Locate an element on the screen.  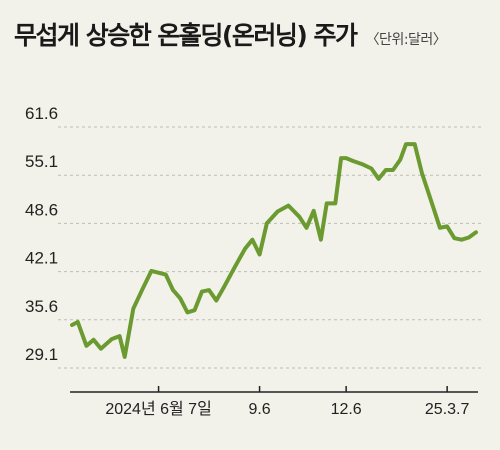
y-tick-label: 42.1 is located at coordinates (41, 258).